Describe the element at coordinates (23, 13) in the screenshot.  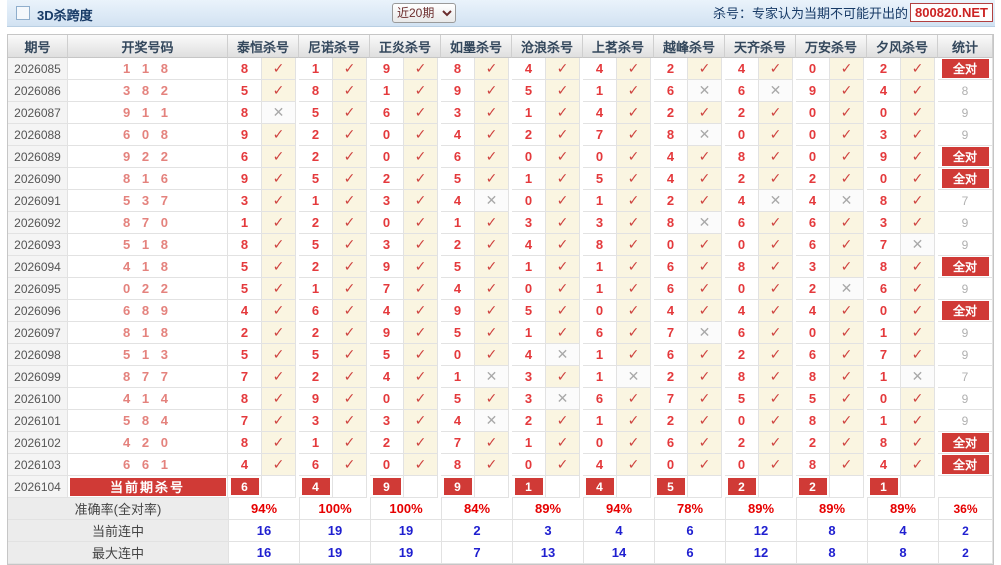
I see `panel-checkbox` at that location.